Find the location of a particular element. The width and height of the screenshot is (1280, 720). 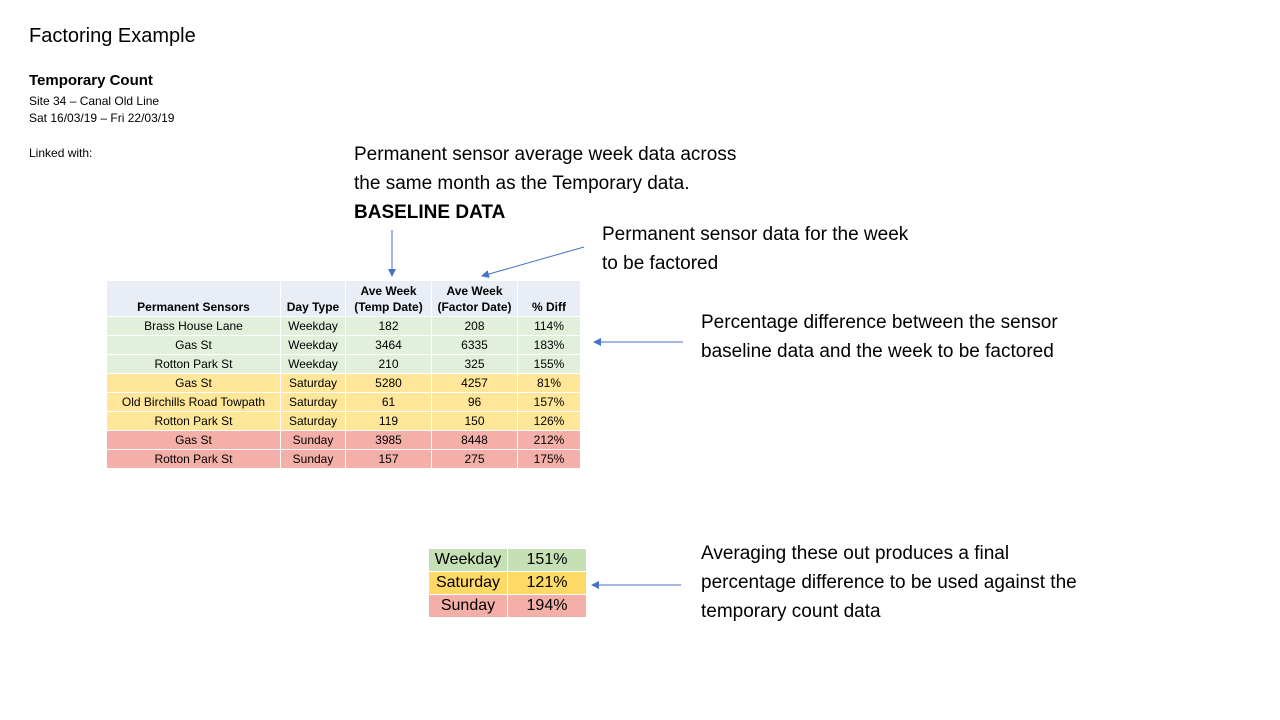

table-row: Rotton Park St Saturday 119 150 126% is located at coordinates (343, 421).